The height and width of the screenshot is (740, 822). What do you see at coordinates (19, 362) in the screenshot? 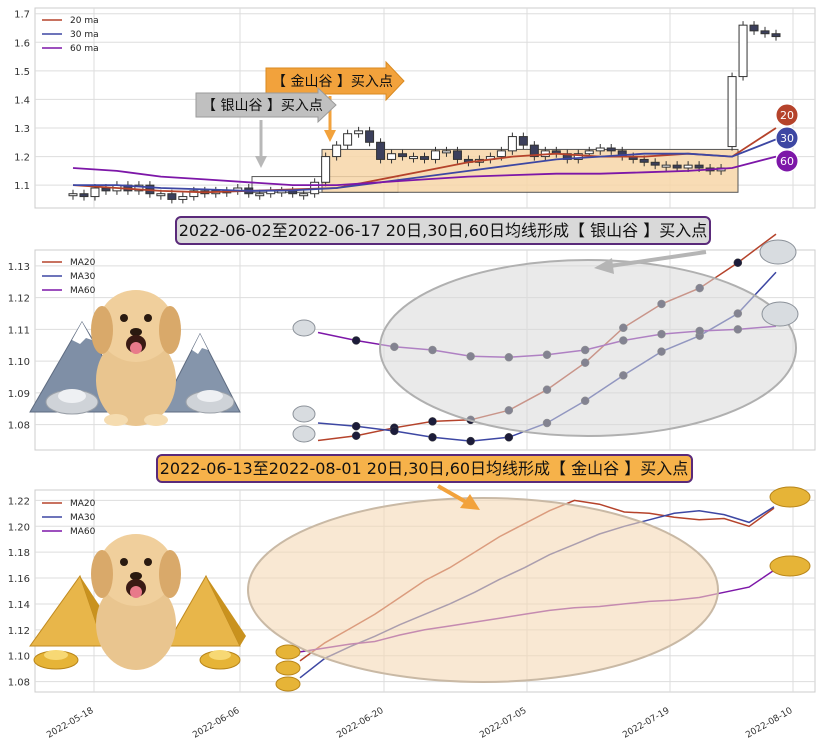
I see `y-tick-label-1-2: 1.10` at bounding box center [19, 362].